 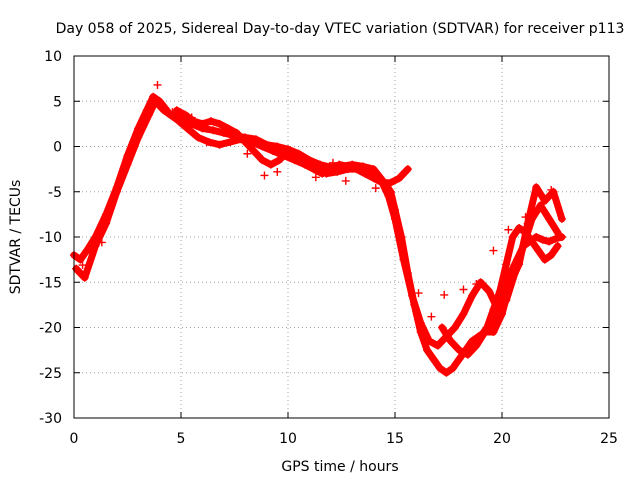 I want to click on x-axis-label: GPS time / hours, so click(x=339, y=467).